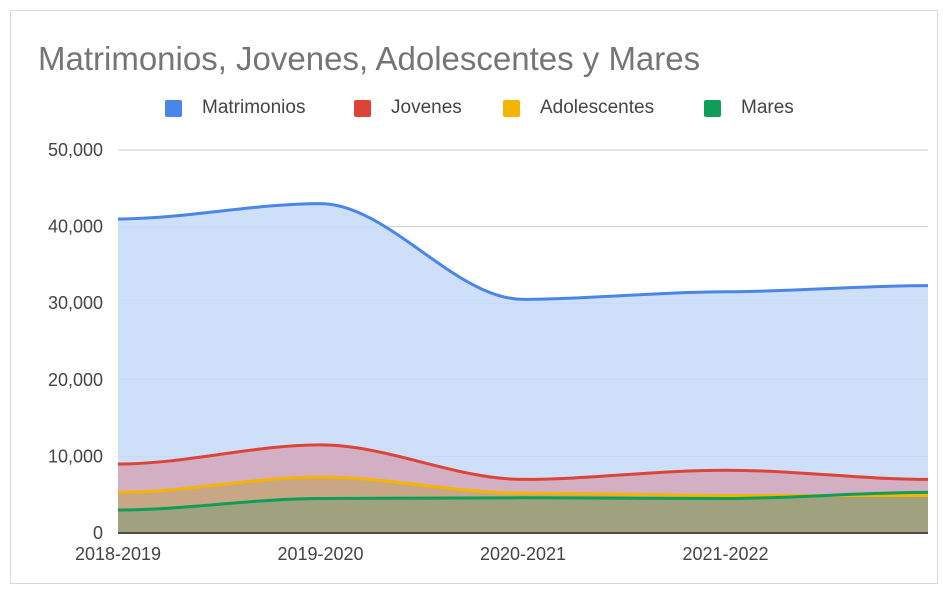 The width and height of the screenshot is (943, 589). I want to click on legend-label: Adolescentes, so click(597, 107).